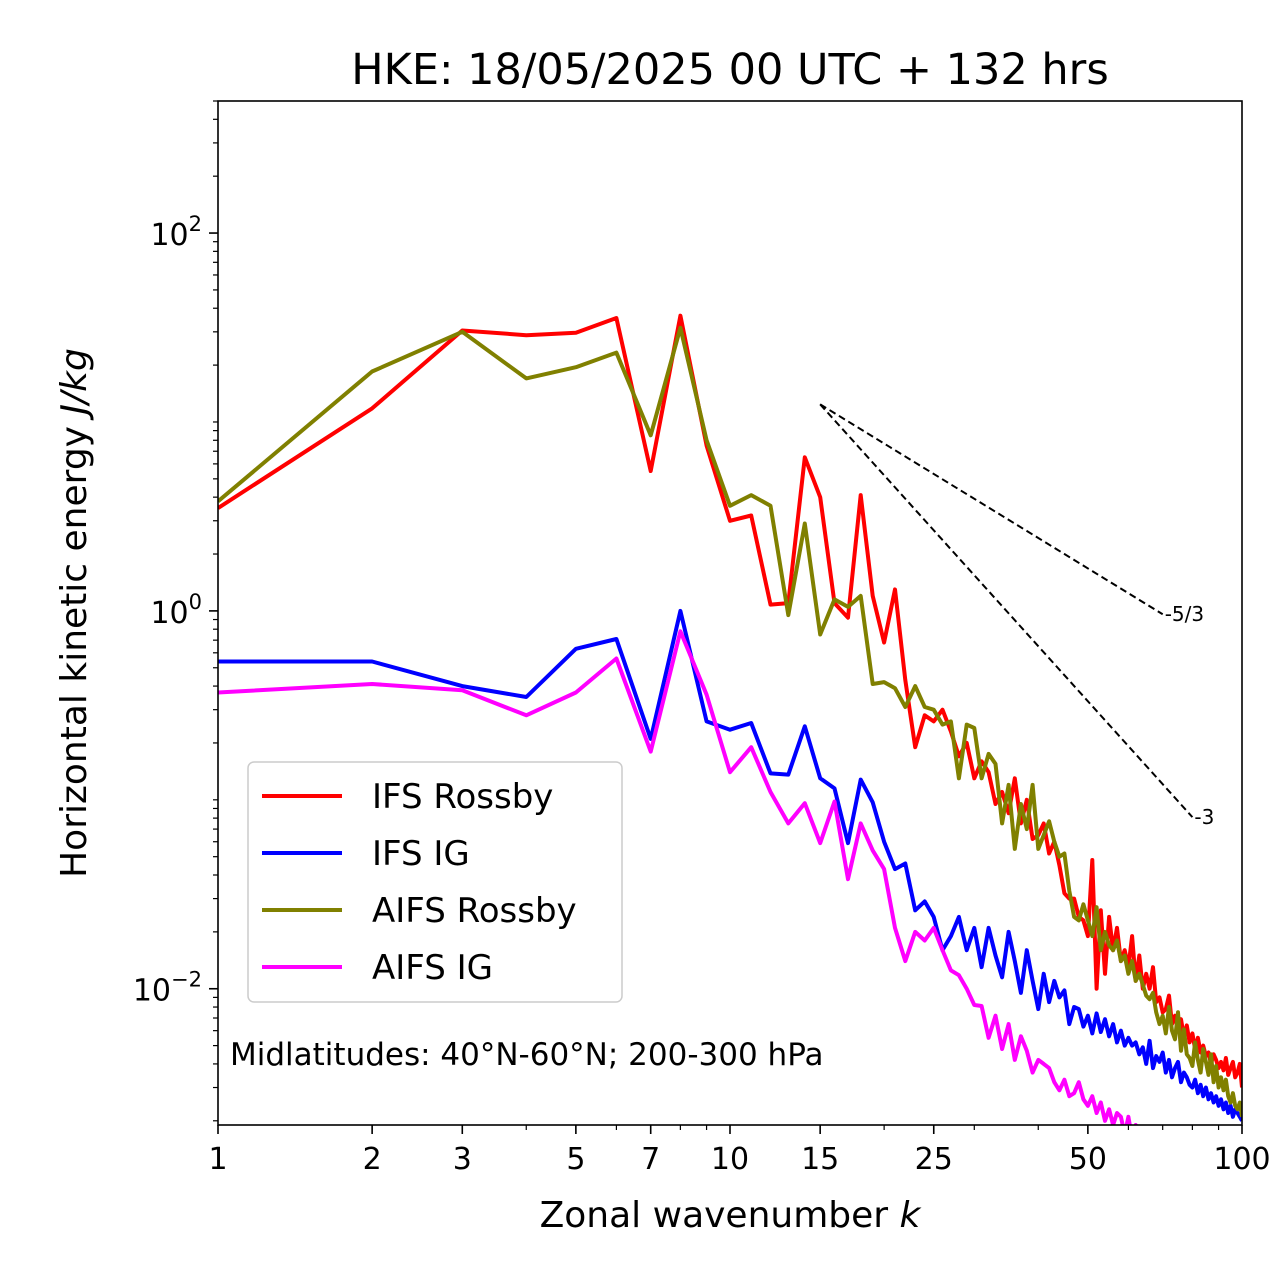 The height and width of the screenshot is (1288, 1280). What do you see at coordinates (462, 1159) in the screenshot?
I see `x-tick-label: 3` at bounding box center [462, 1159].